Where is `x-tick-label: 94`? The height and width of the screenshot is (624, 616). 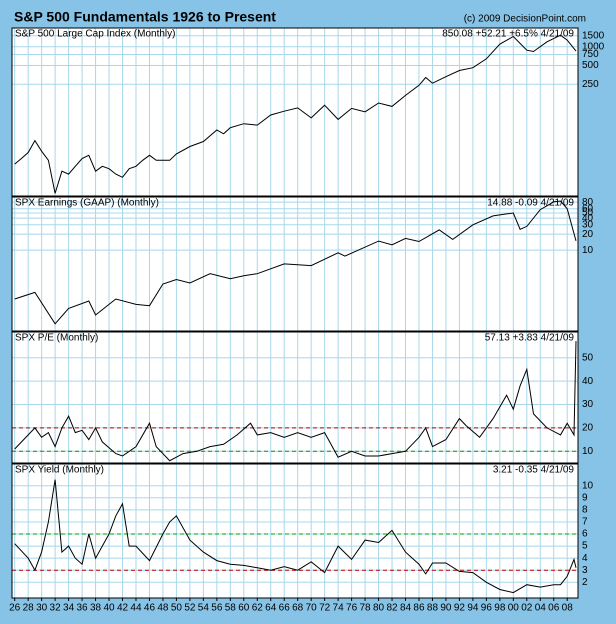
x-tick-label: 94 is located at coordinates (473, 608).